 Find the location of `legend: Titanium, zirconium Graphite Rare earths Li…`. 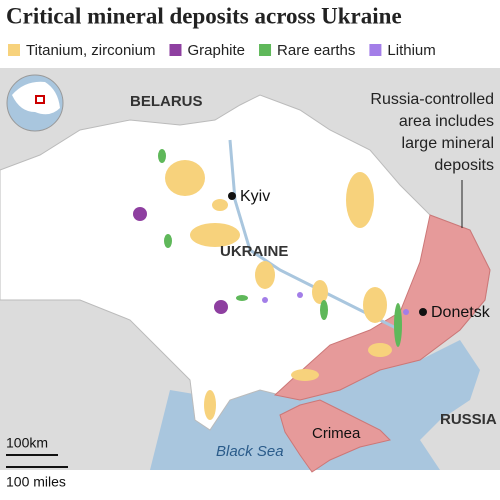

legend: Titanium, zirconium Graphite Rare earths Li… is located at coordinates (222, 50).